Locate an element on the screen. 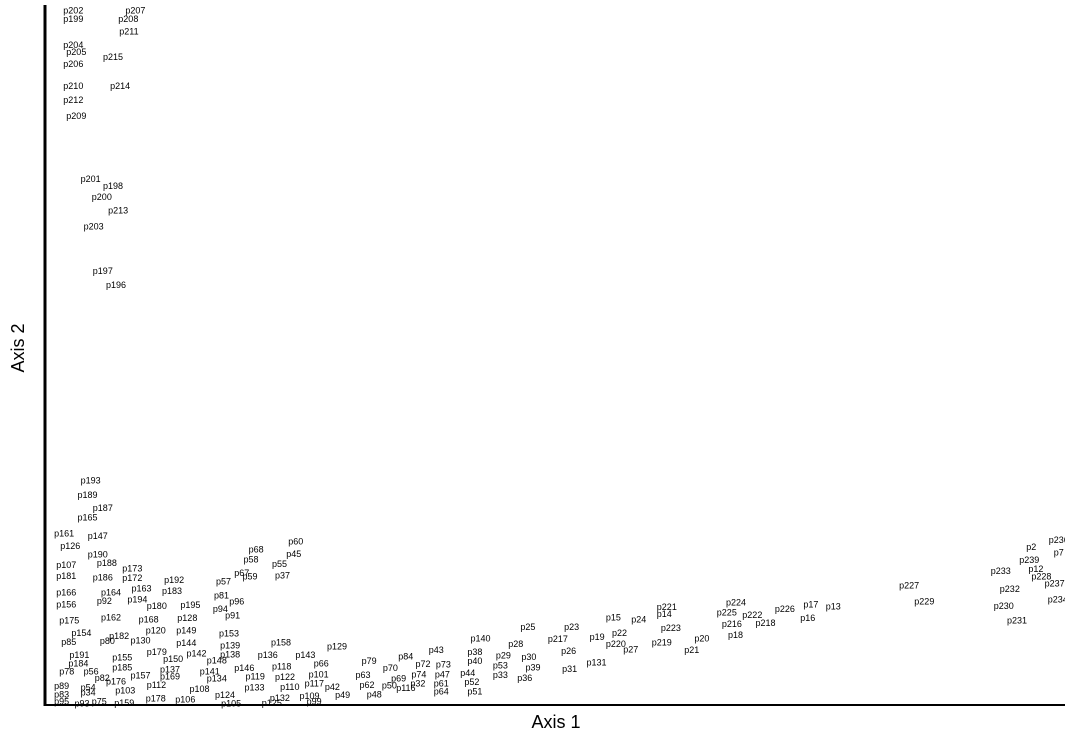 This screenshot has width=1065, height=740. point-label: p73 is located at coordinates (443, 665).